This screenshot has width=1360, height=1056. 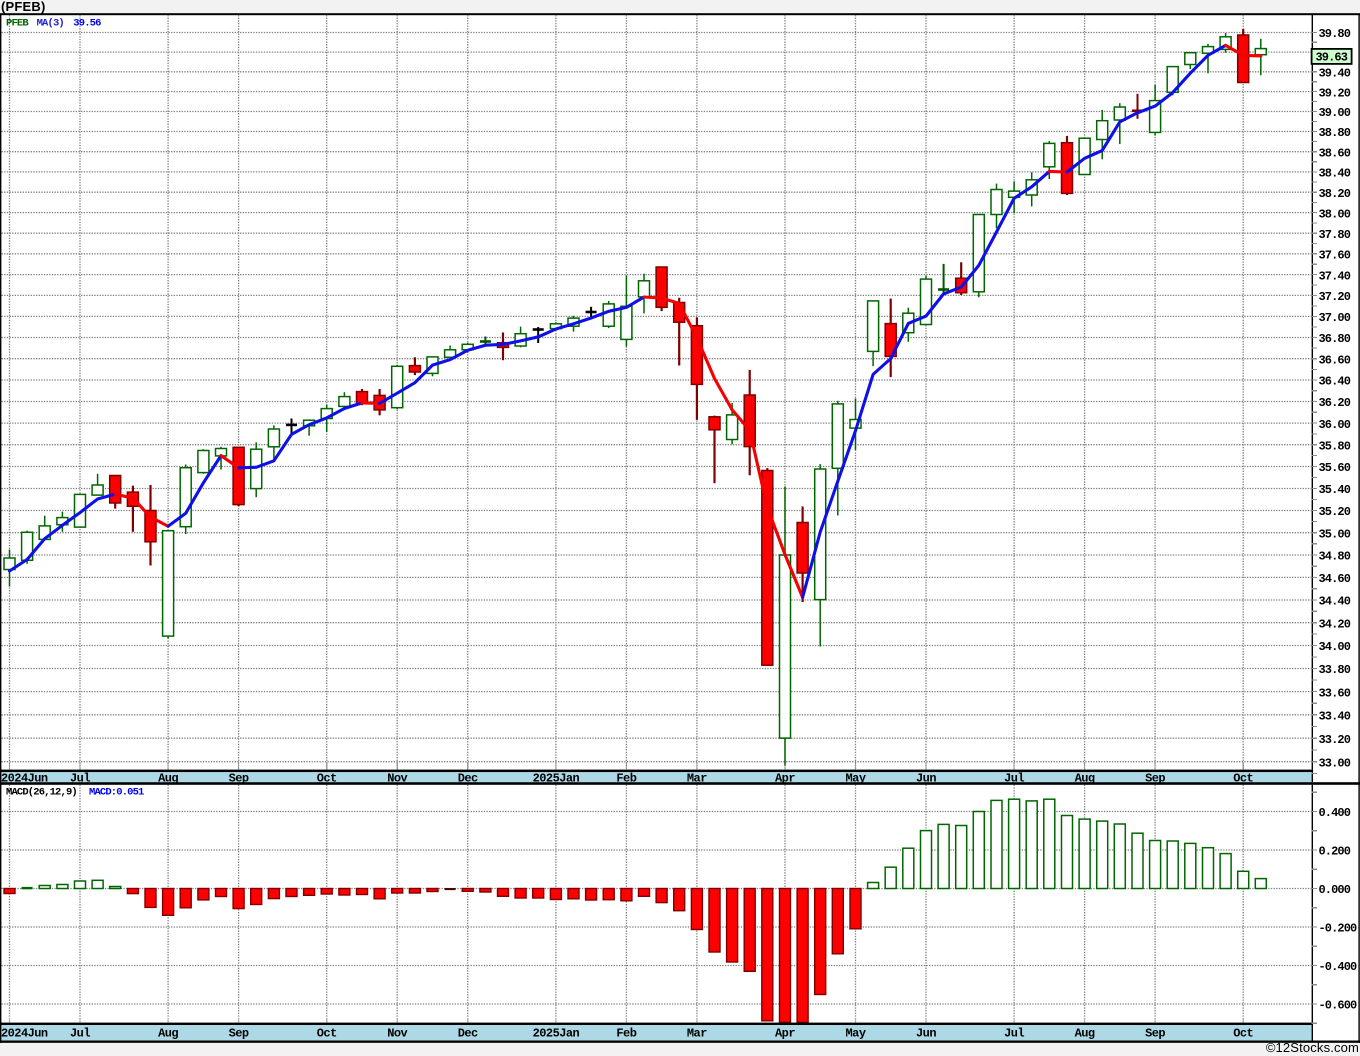 I want to click on svg-text: 38.20, so click(x=1335, y=194).